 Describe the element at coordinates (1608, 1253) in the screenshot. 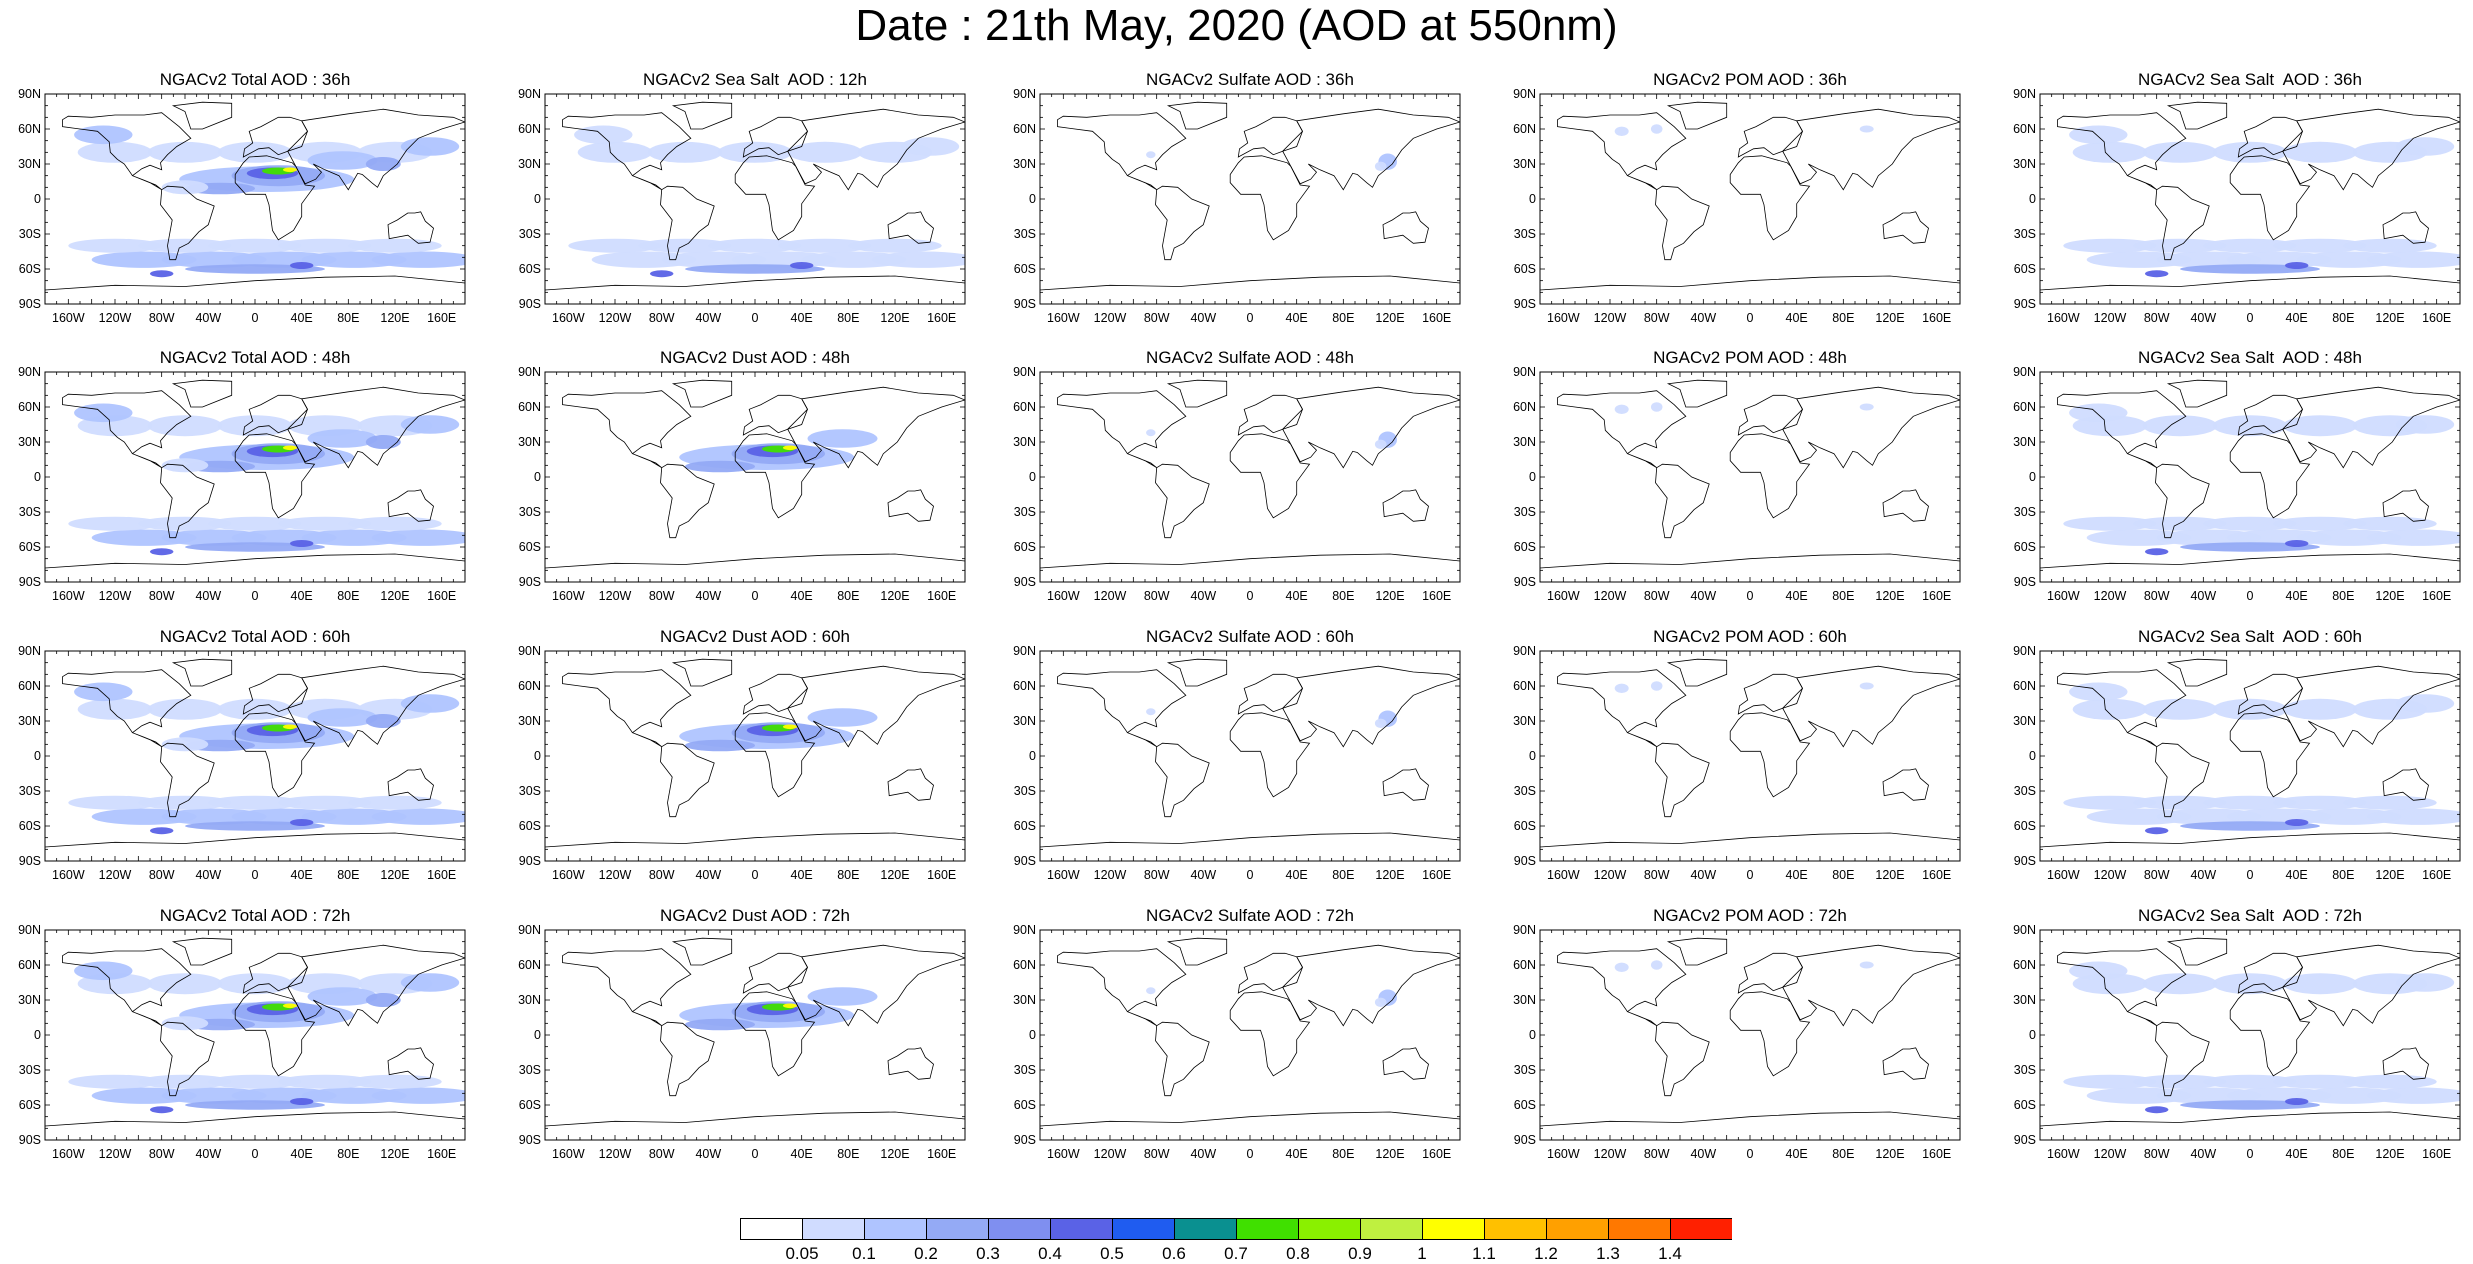

I see `colorbar-tick-label: 1.3` at that location.